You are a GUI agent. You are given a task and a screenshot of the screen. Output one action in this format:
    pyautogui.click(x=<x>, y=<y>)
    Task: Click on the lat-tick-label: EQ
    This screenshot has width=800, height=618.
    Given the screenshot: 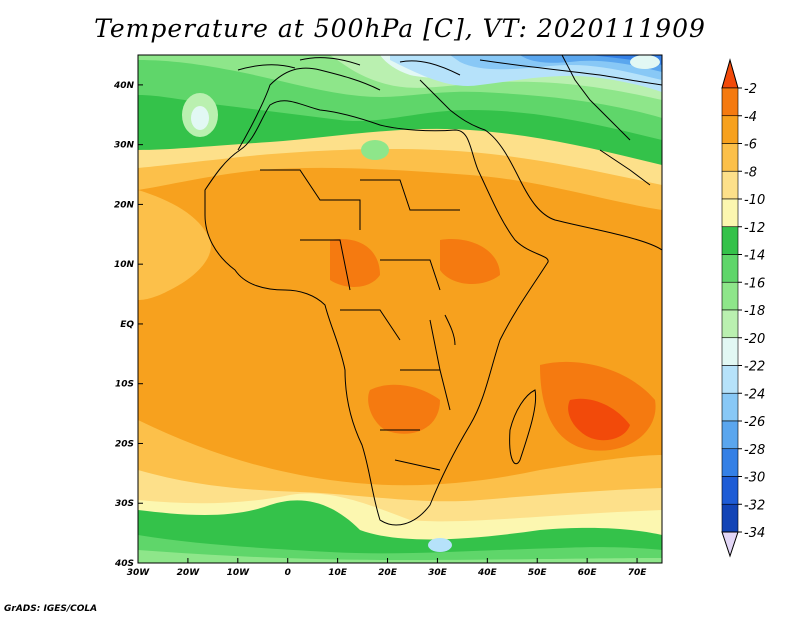 What is the action you would take?
    pyautogui.click(x=127, y=325)
    